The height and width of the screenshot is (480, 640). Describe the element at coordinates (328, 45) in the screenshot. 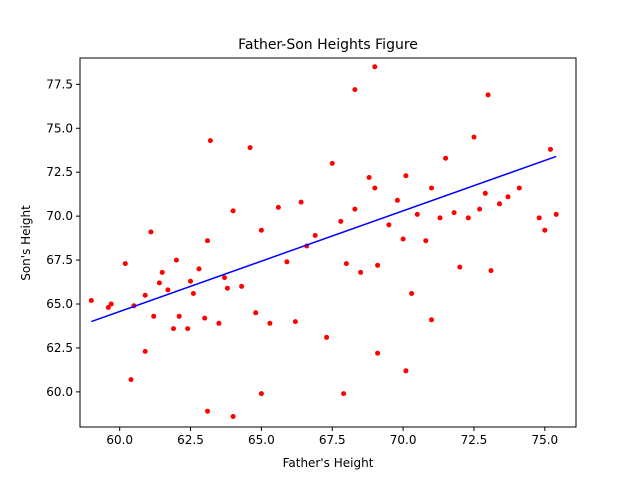

I see `chart-title: Father-Son Heights Figure` at that location.